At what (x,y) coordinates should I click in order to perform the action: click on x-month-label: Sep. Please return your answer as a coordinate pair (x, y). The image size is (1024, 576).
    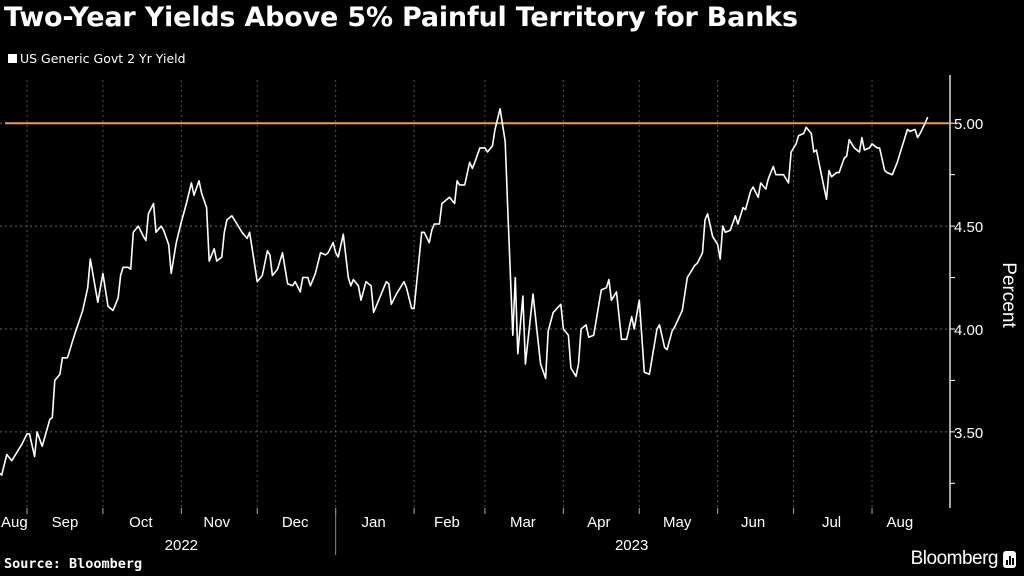
    Looking at the image, I should click on (65, 522).